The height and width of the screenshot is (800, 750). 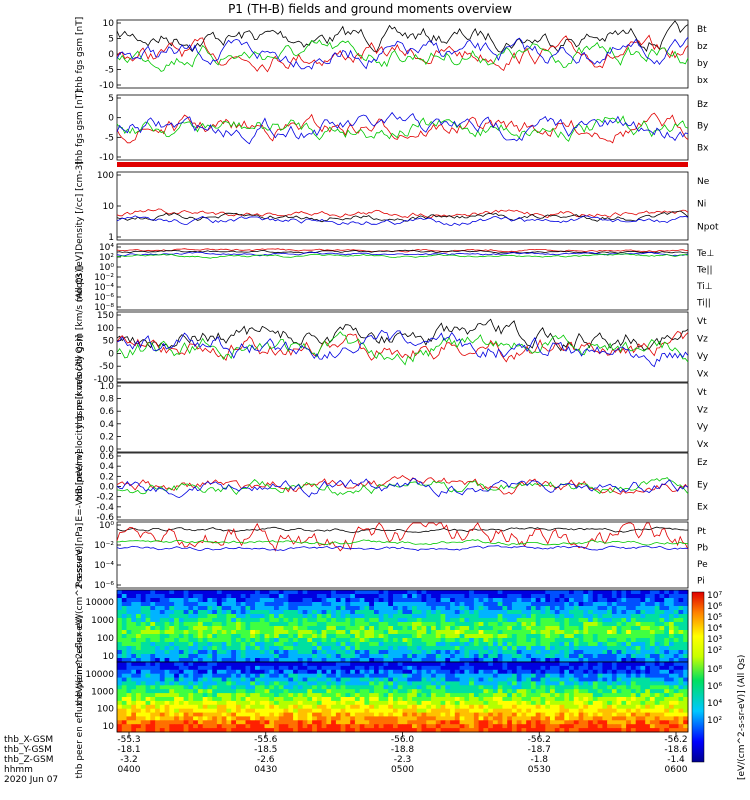 I want to click on legend-label-Bz: Bz, so click(x=702, y=105).